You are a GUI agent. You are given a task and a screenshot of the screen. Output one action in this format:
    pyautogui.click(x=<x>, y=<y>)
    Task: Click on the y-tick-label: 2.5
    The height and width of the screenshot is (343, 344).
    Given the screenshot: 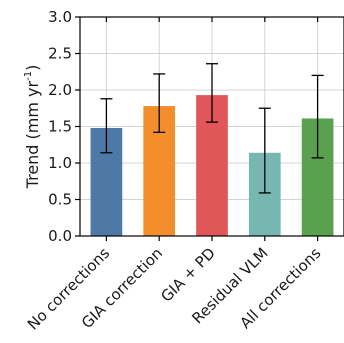 What is the action you would take?
    pyautogui.click(x=60, y=54)
    